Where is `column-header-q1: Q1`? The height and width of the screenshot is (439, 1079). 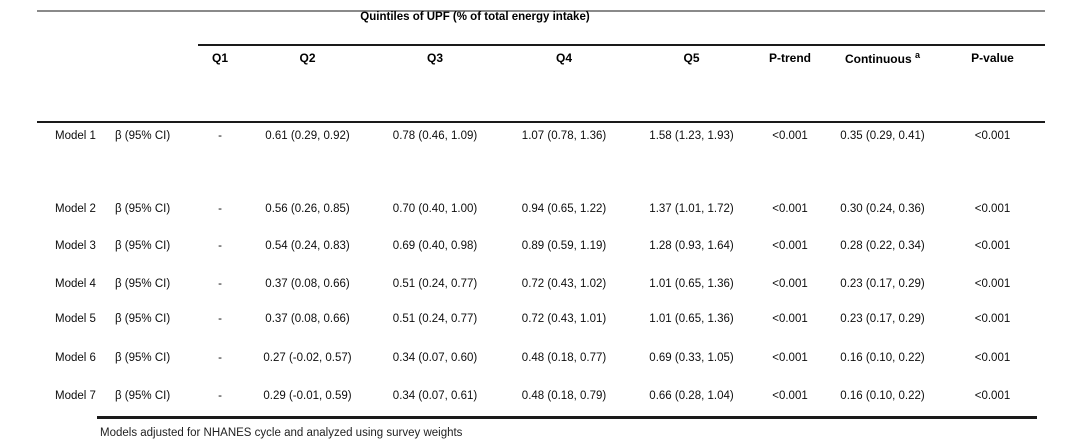
column-header-q1: Q1 is located at coordinates (219, 58).